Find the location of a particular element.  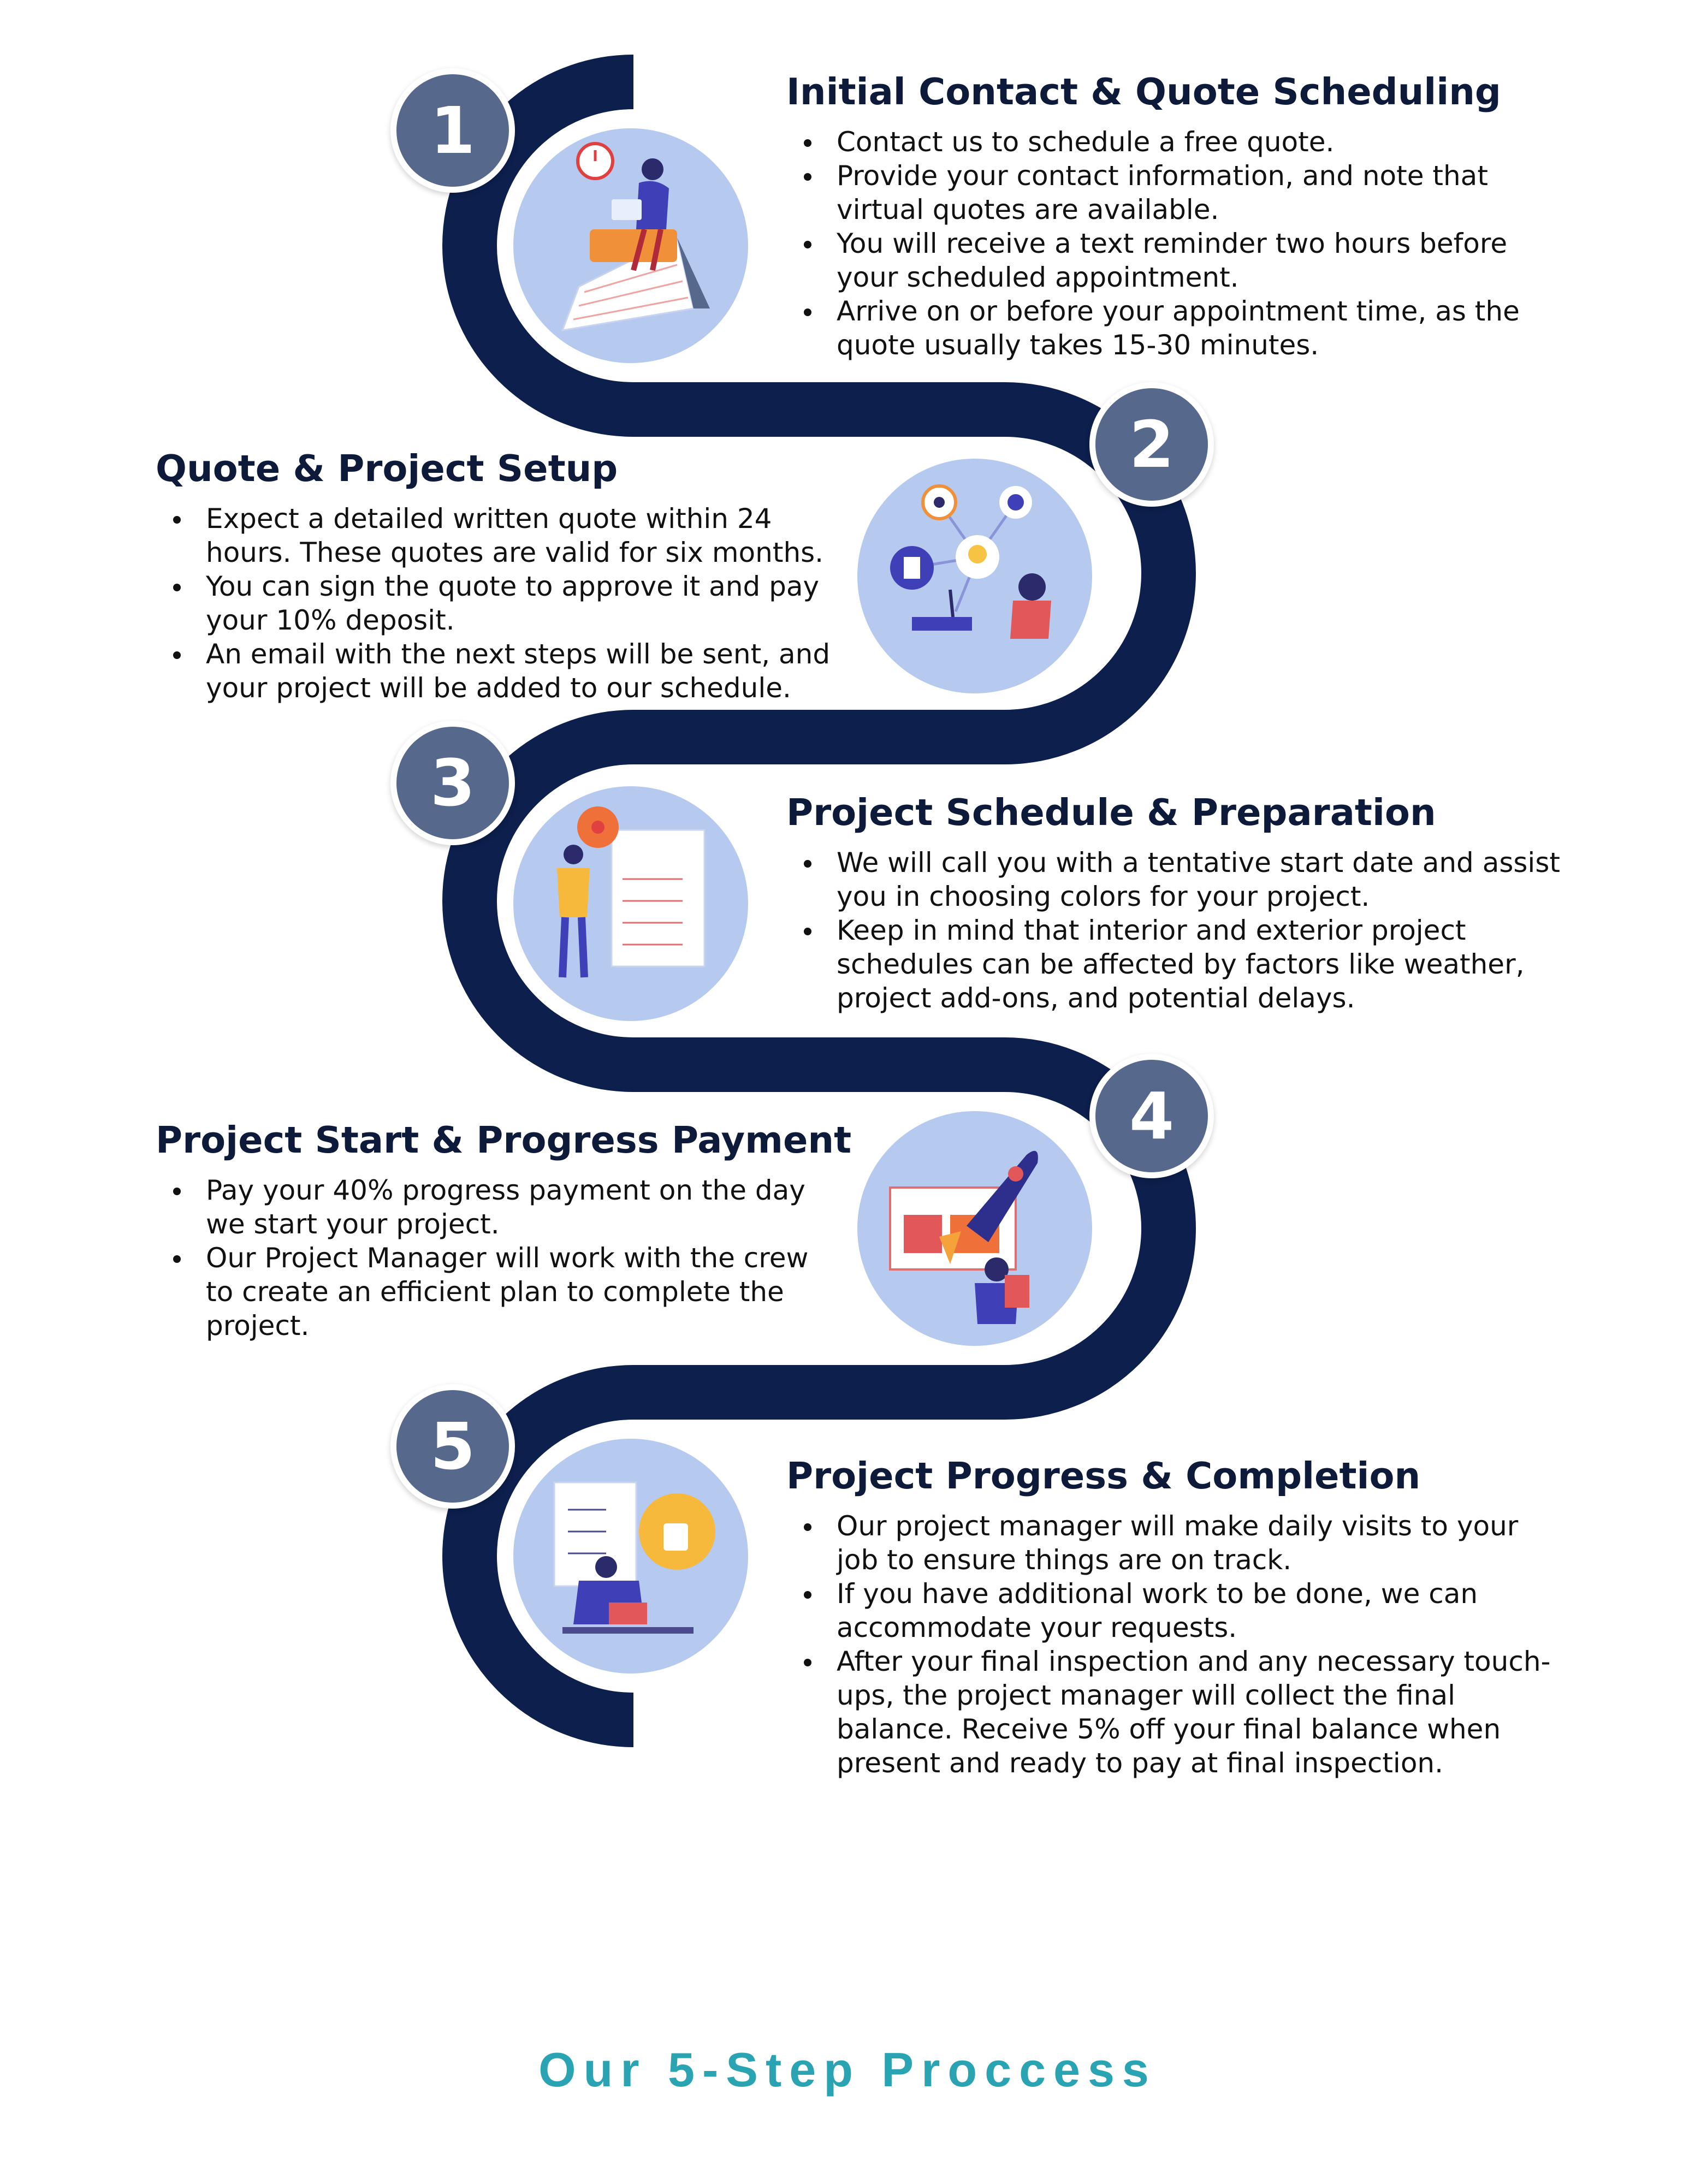

step-1-illustration is located at coordinates (630, 245).